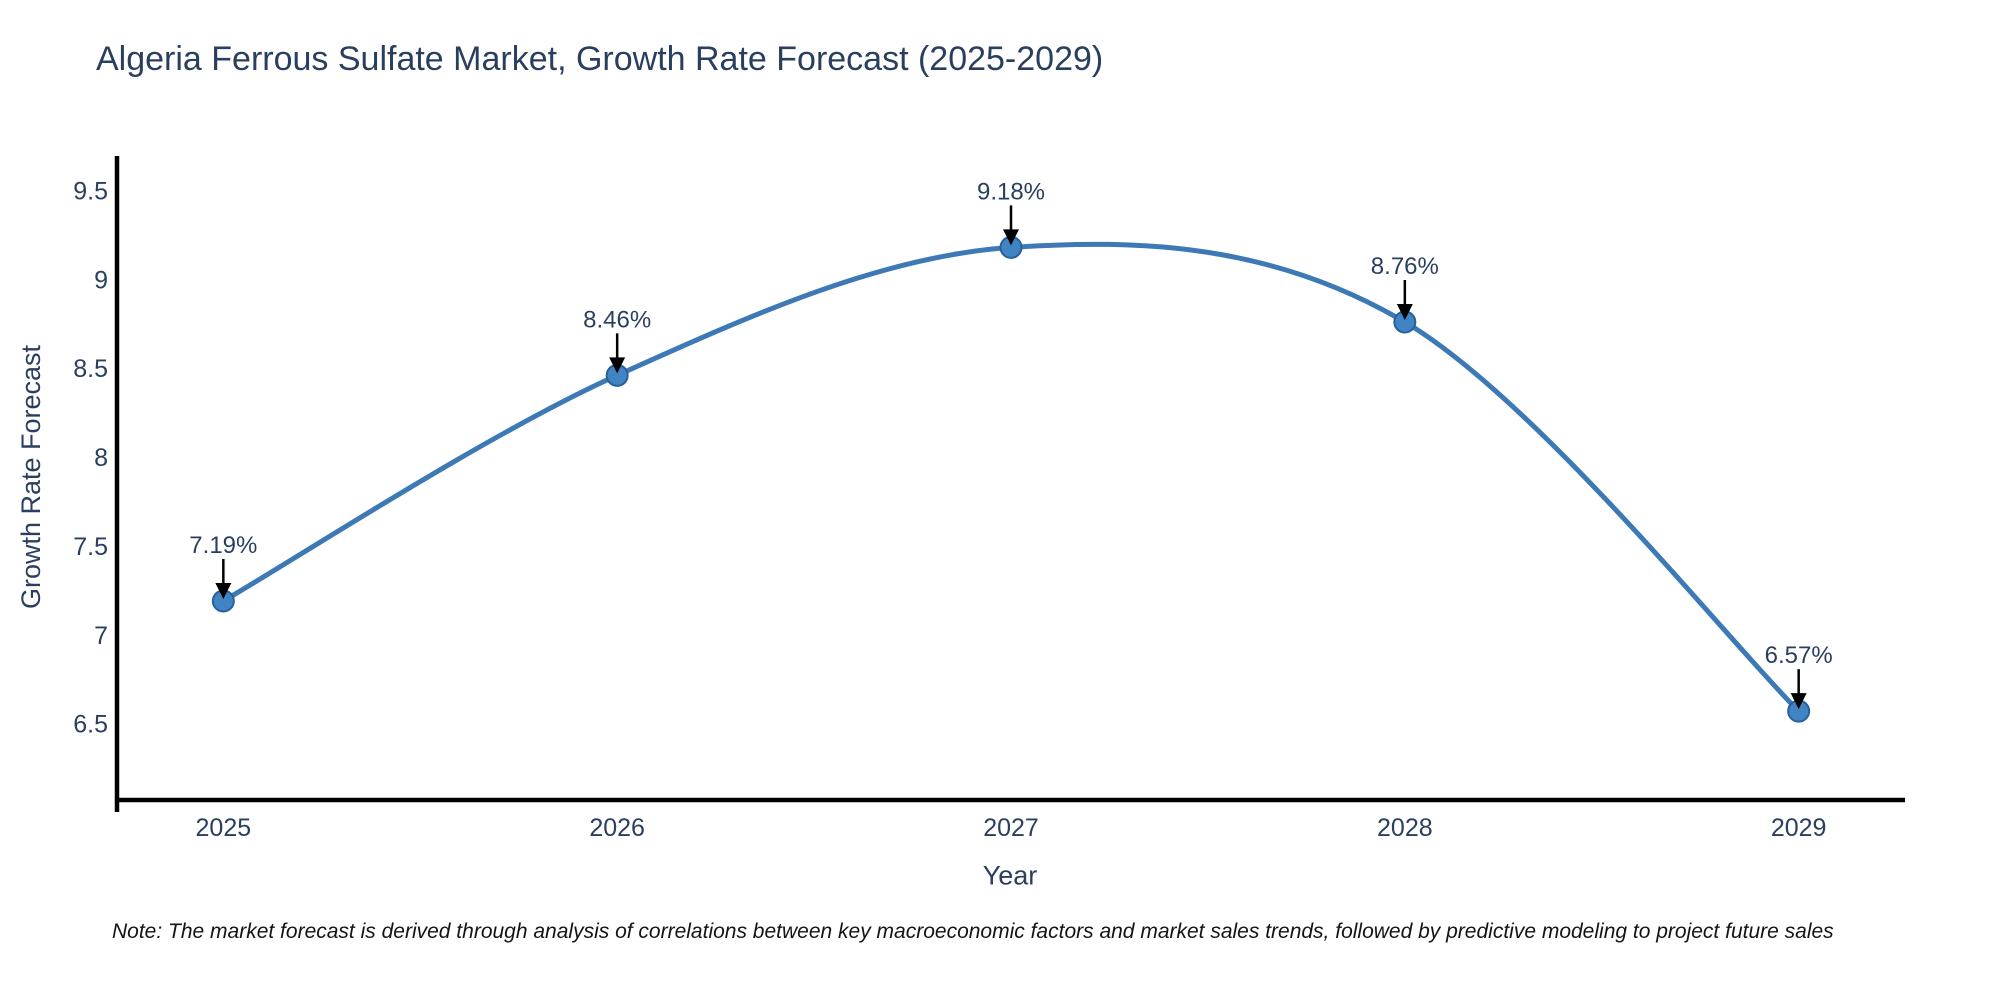  Describe the element at coordinates (31, 477) in the screenshot. I see `y-axis-title: Growth Rate Forecast` at that location.